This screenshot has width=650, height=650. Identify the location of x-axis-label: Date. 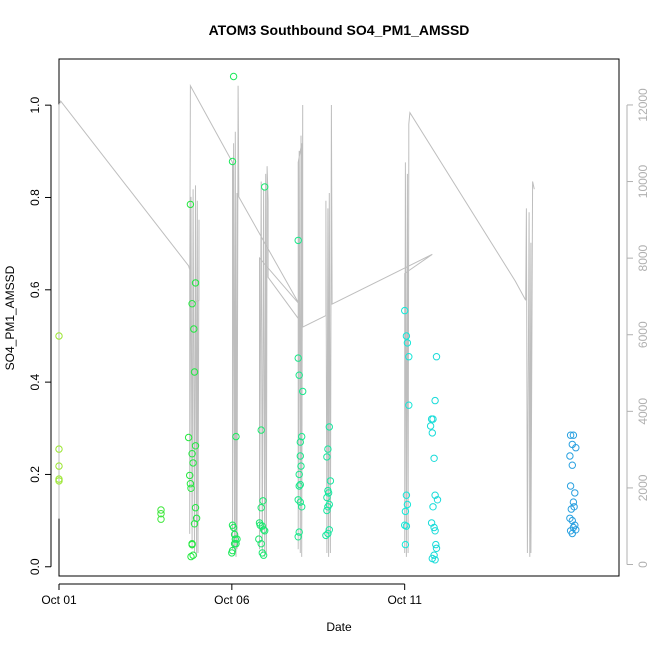
(339, 627).